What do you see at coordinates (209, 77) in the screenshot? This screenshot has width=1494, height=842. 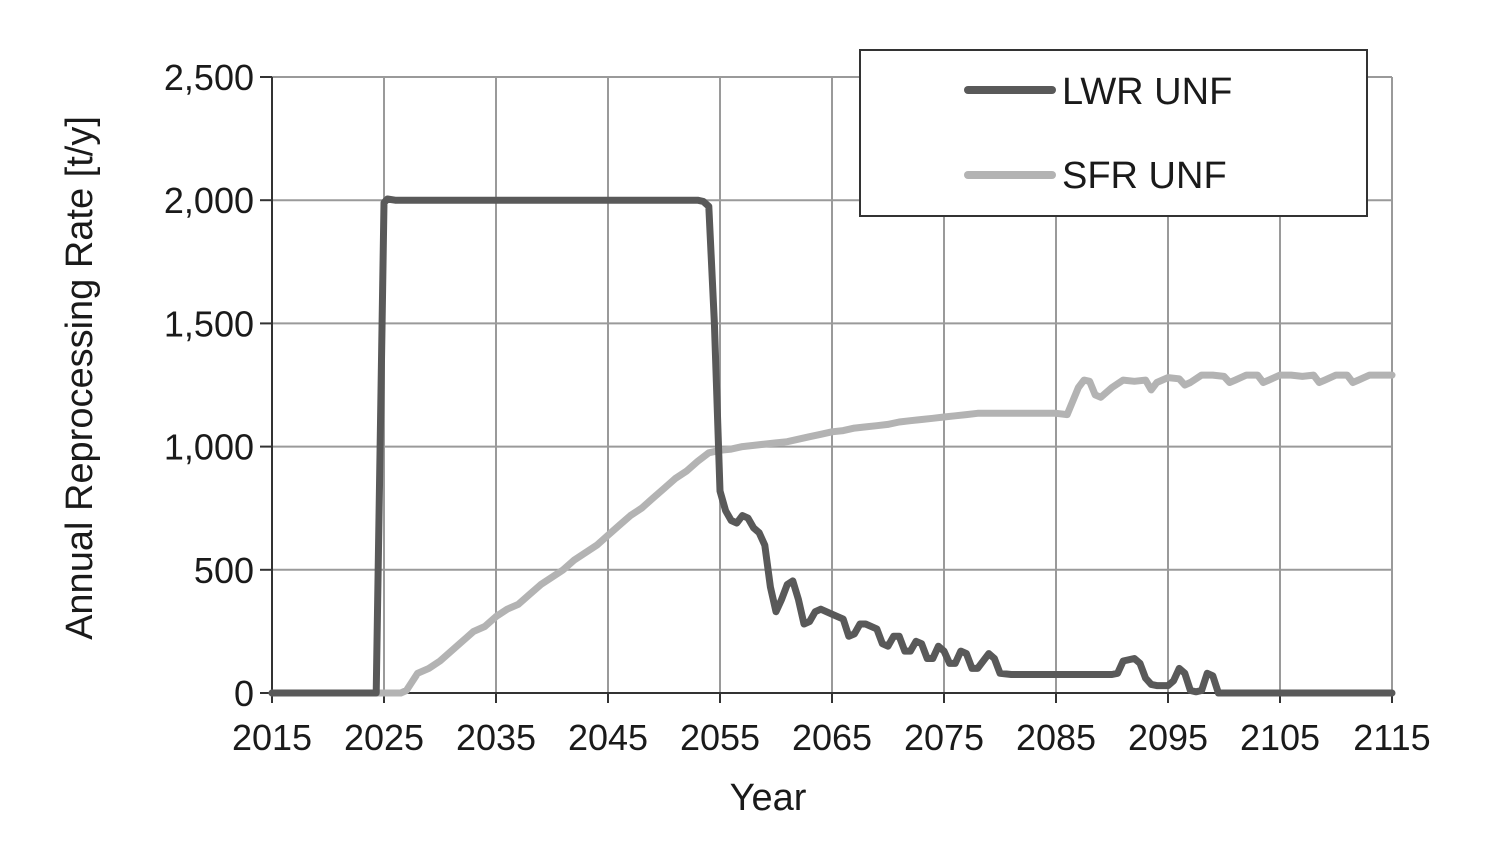 I see `y-tick-label: 2,500` at bounding box center [209, 77].